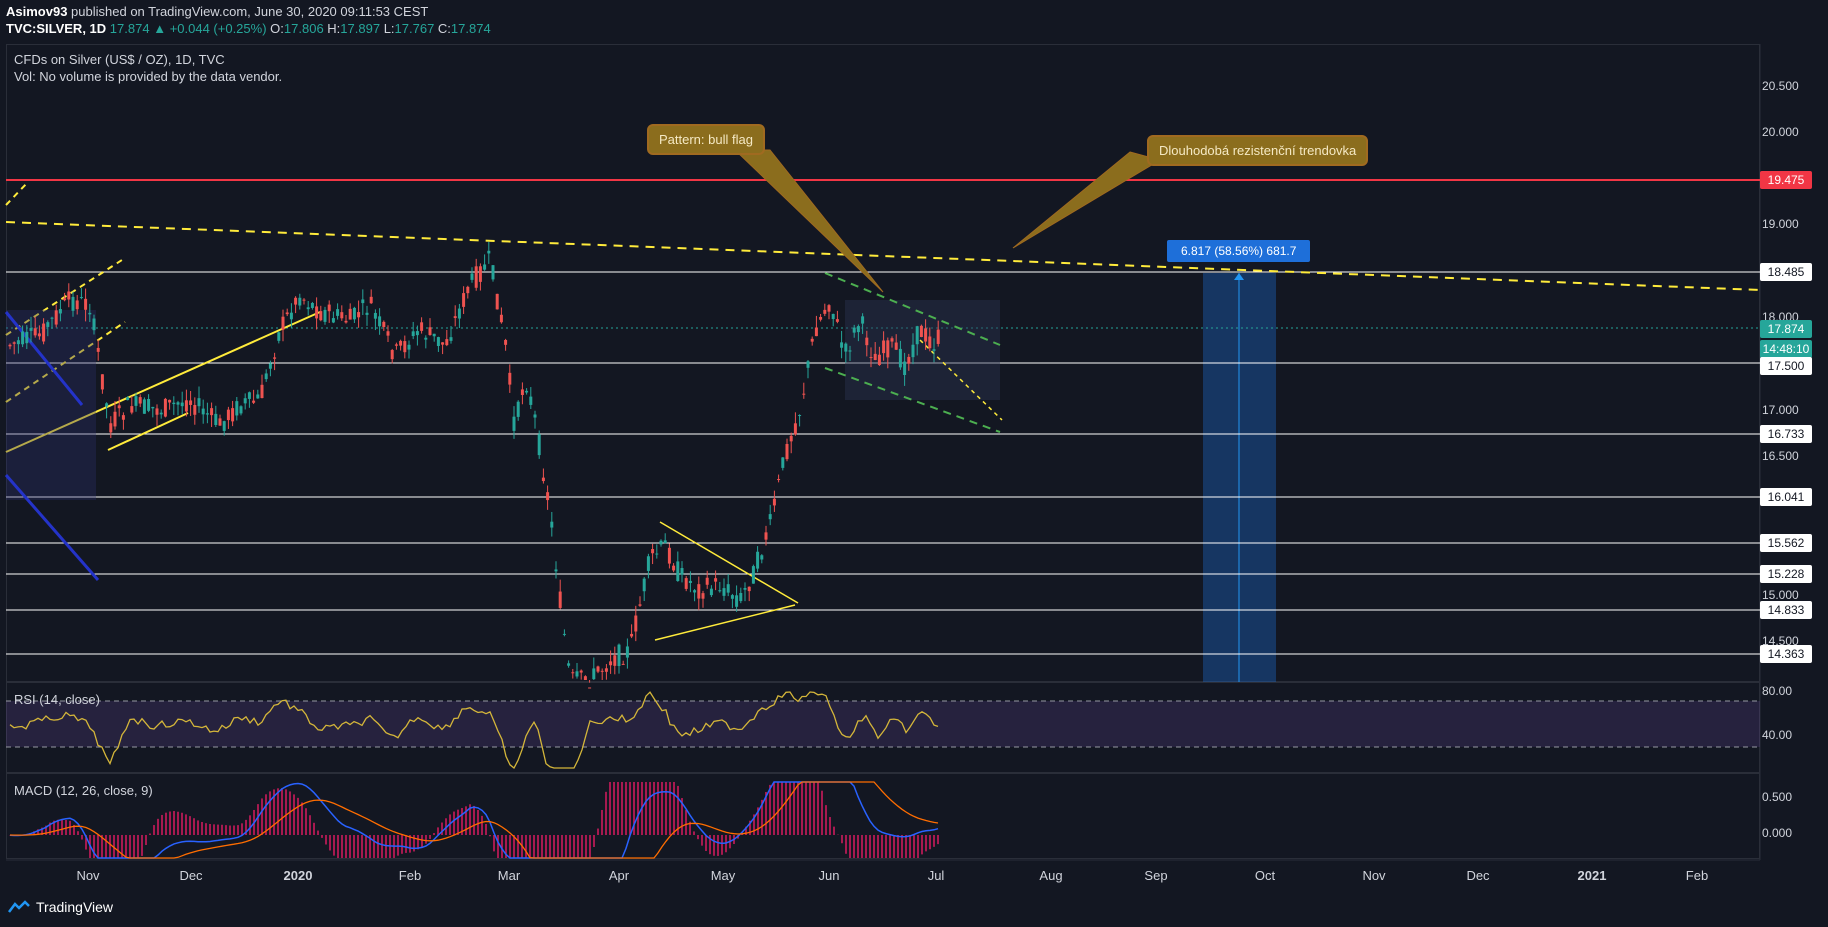 The image size is (1828, 927). I want to click on tradingview-brand: TradingView, so click(60, 907).